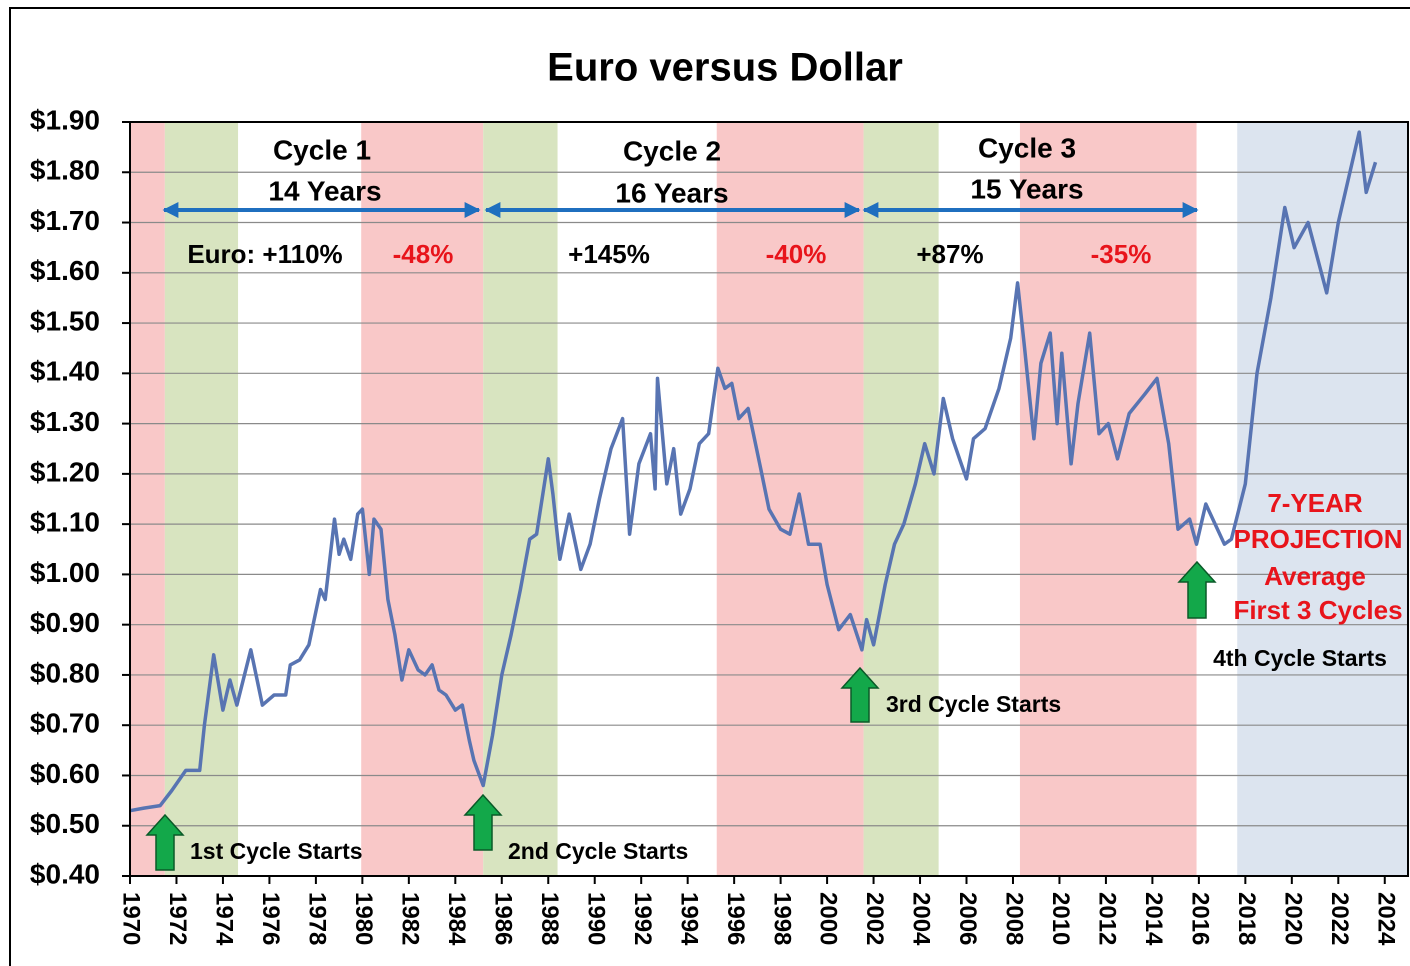 Image resolution: width=1410 pixels, height=966 pixels. I want to click on annotation: +87%, so click(949, 254).